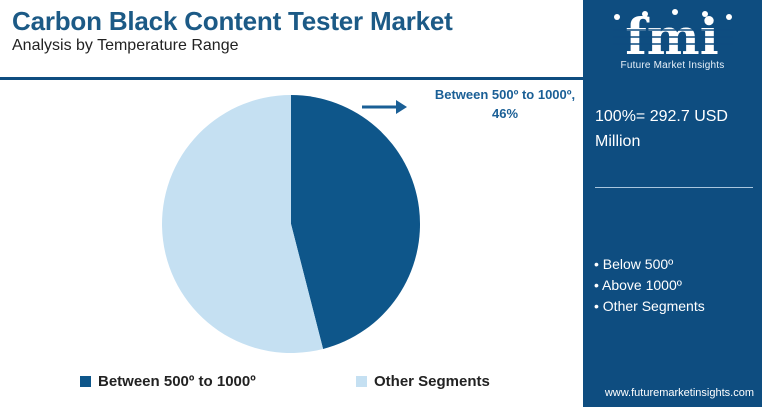 Image resolution: width=762 pixels, height=407 pixels. What do you see at coordinates (679, 393) in the screenshot?
I see `website-link: www.futuremarketinsights.com` at bounding box center [679, 393].